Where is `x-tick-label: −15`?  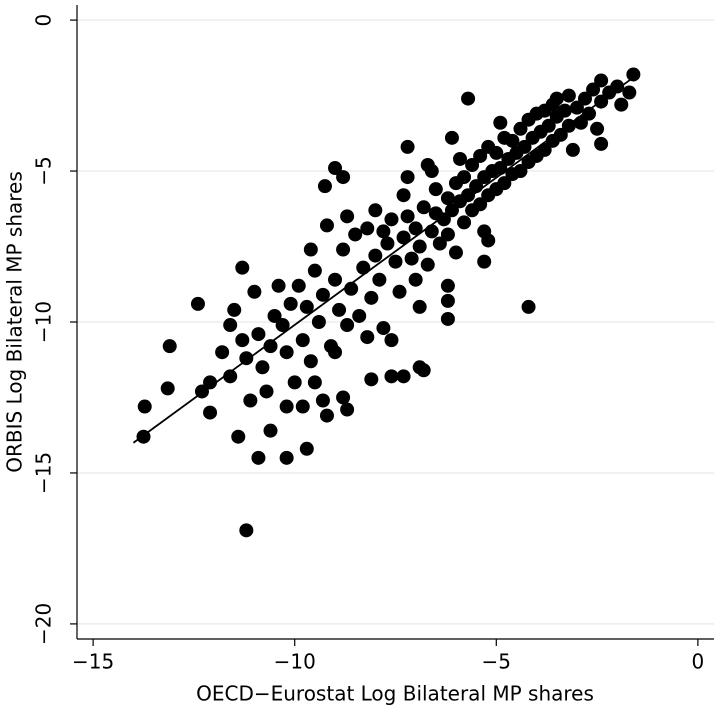 x-tick-label: −15 is located at coordinates (93, 662).